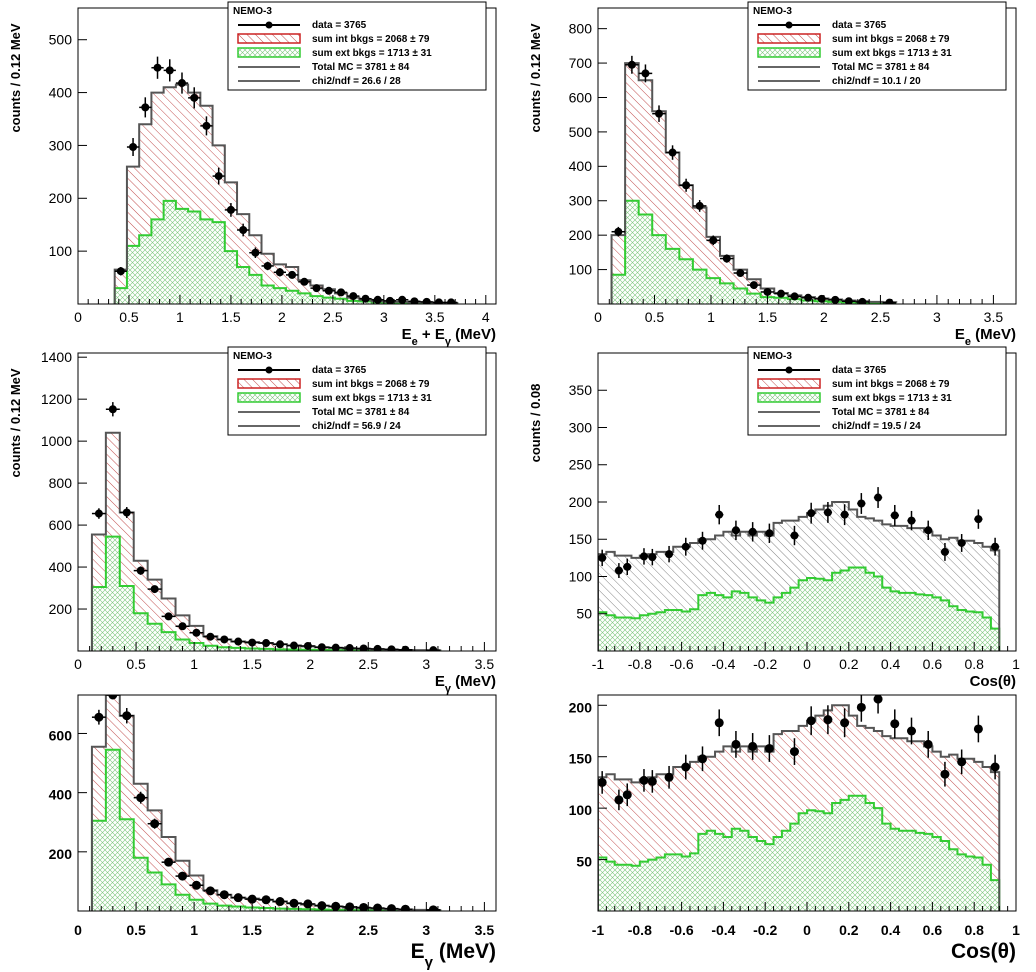 The width and height of the screenshot is (1036, 972). I want to click on x-axis-label: Ee (MeV), so click(985, 337).